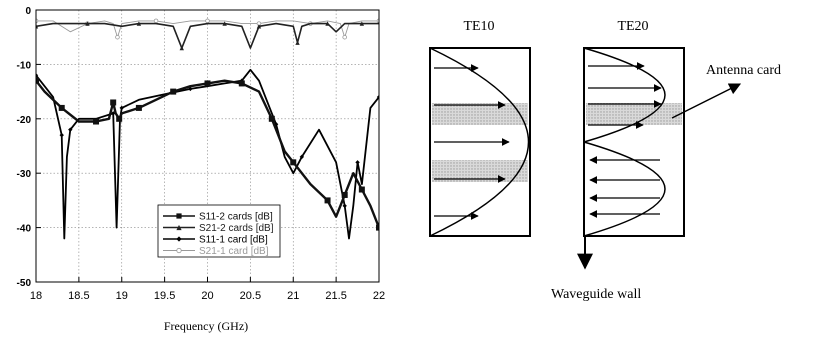 The height and width of the screenshot is (337, 817). What do you see at coordinates (36, 296) in the screenshot?
I see `x-tick-label: 18` at bounding box center [36, 296].